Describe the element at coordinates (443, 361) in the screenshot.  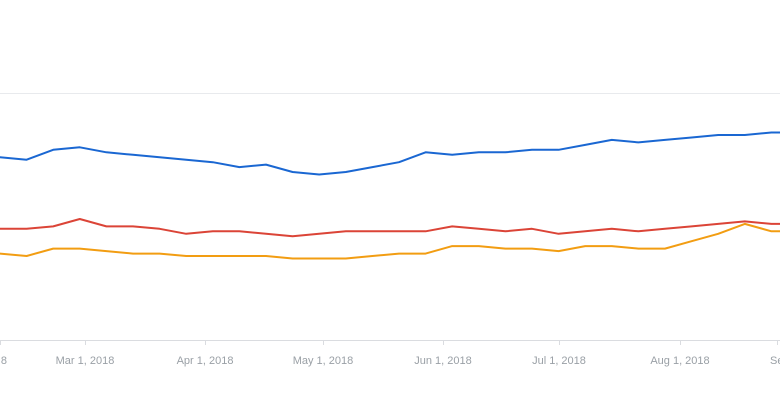
I see `x-tick-label: Jun 1, 2018` at that location.